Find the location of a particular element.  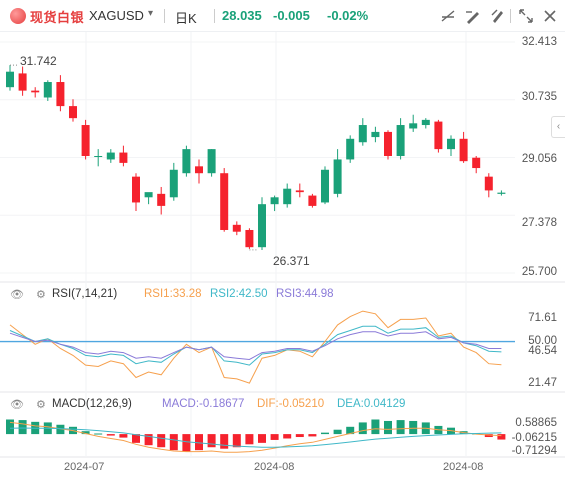

price-axis-tick: 25.700 is located at coordinates (539, 272).